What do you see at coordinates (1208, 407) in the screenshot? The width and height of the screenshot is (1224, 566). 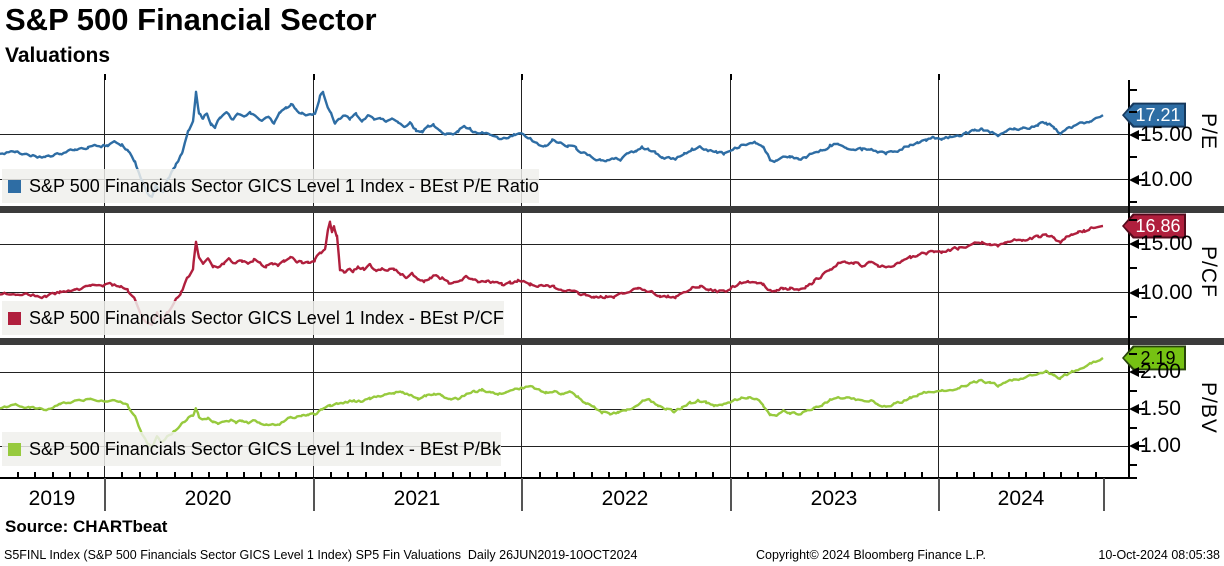 I see `axis-title-pbv: P/BV` at bounding box center [1208, 407].